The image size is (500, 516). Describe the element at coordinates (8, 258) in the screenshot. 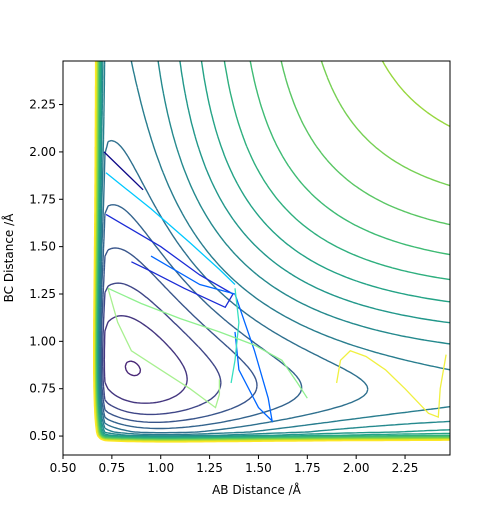

I see `y-axis-label: BC Distance /Å` at that location.